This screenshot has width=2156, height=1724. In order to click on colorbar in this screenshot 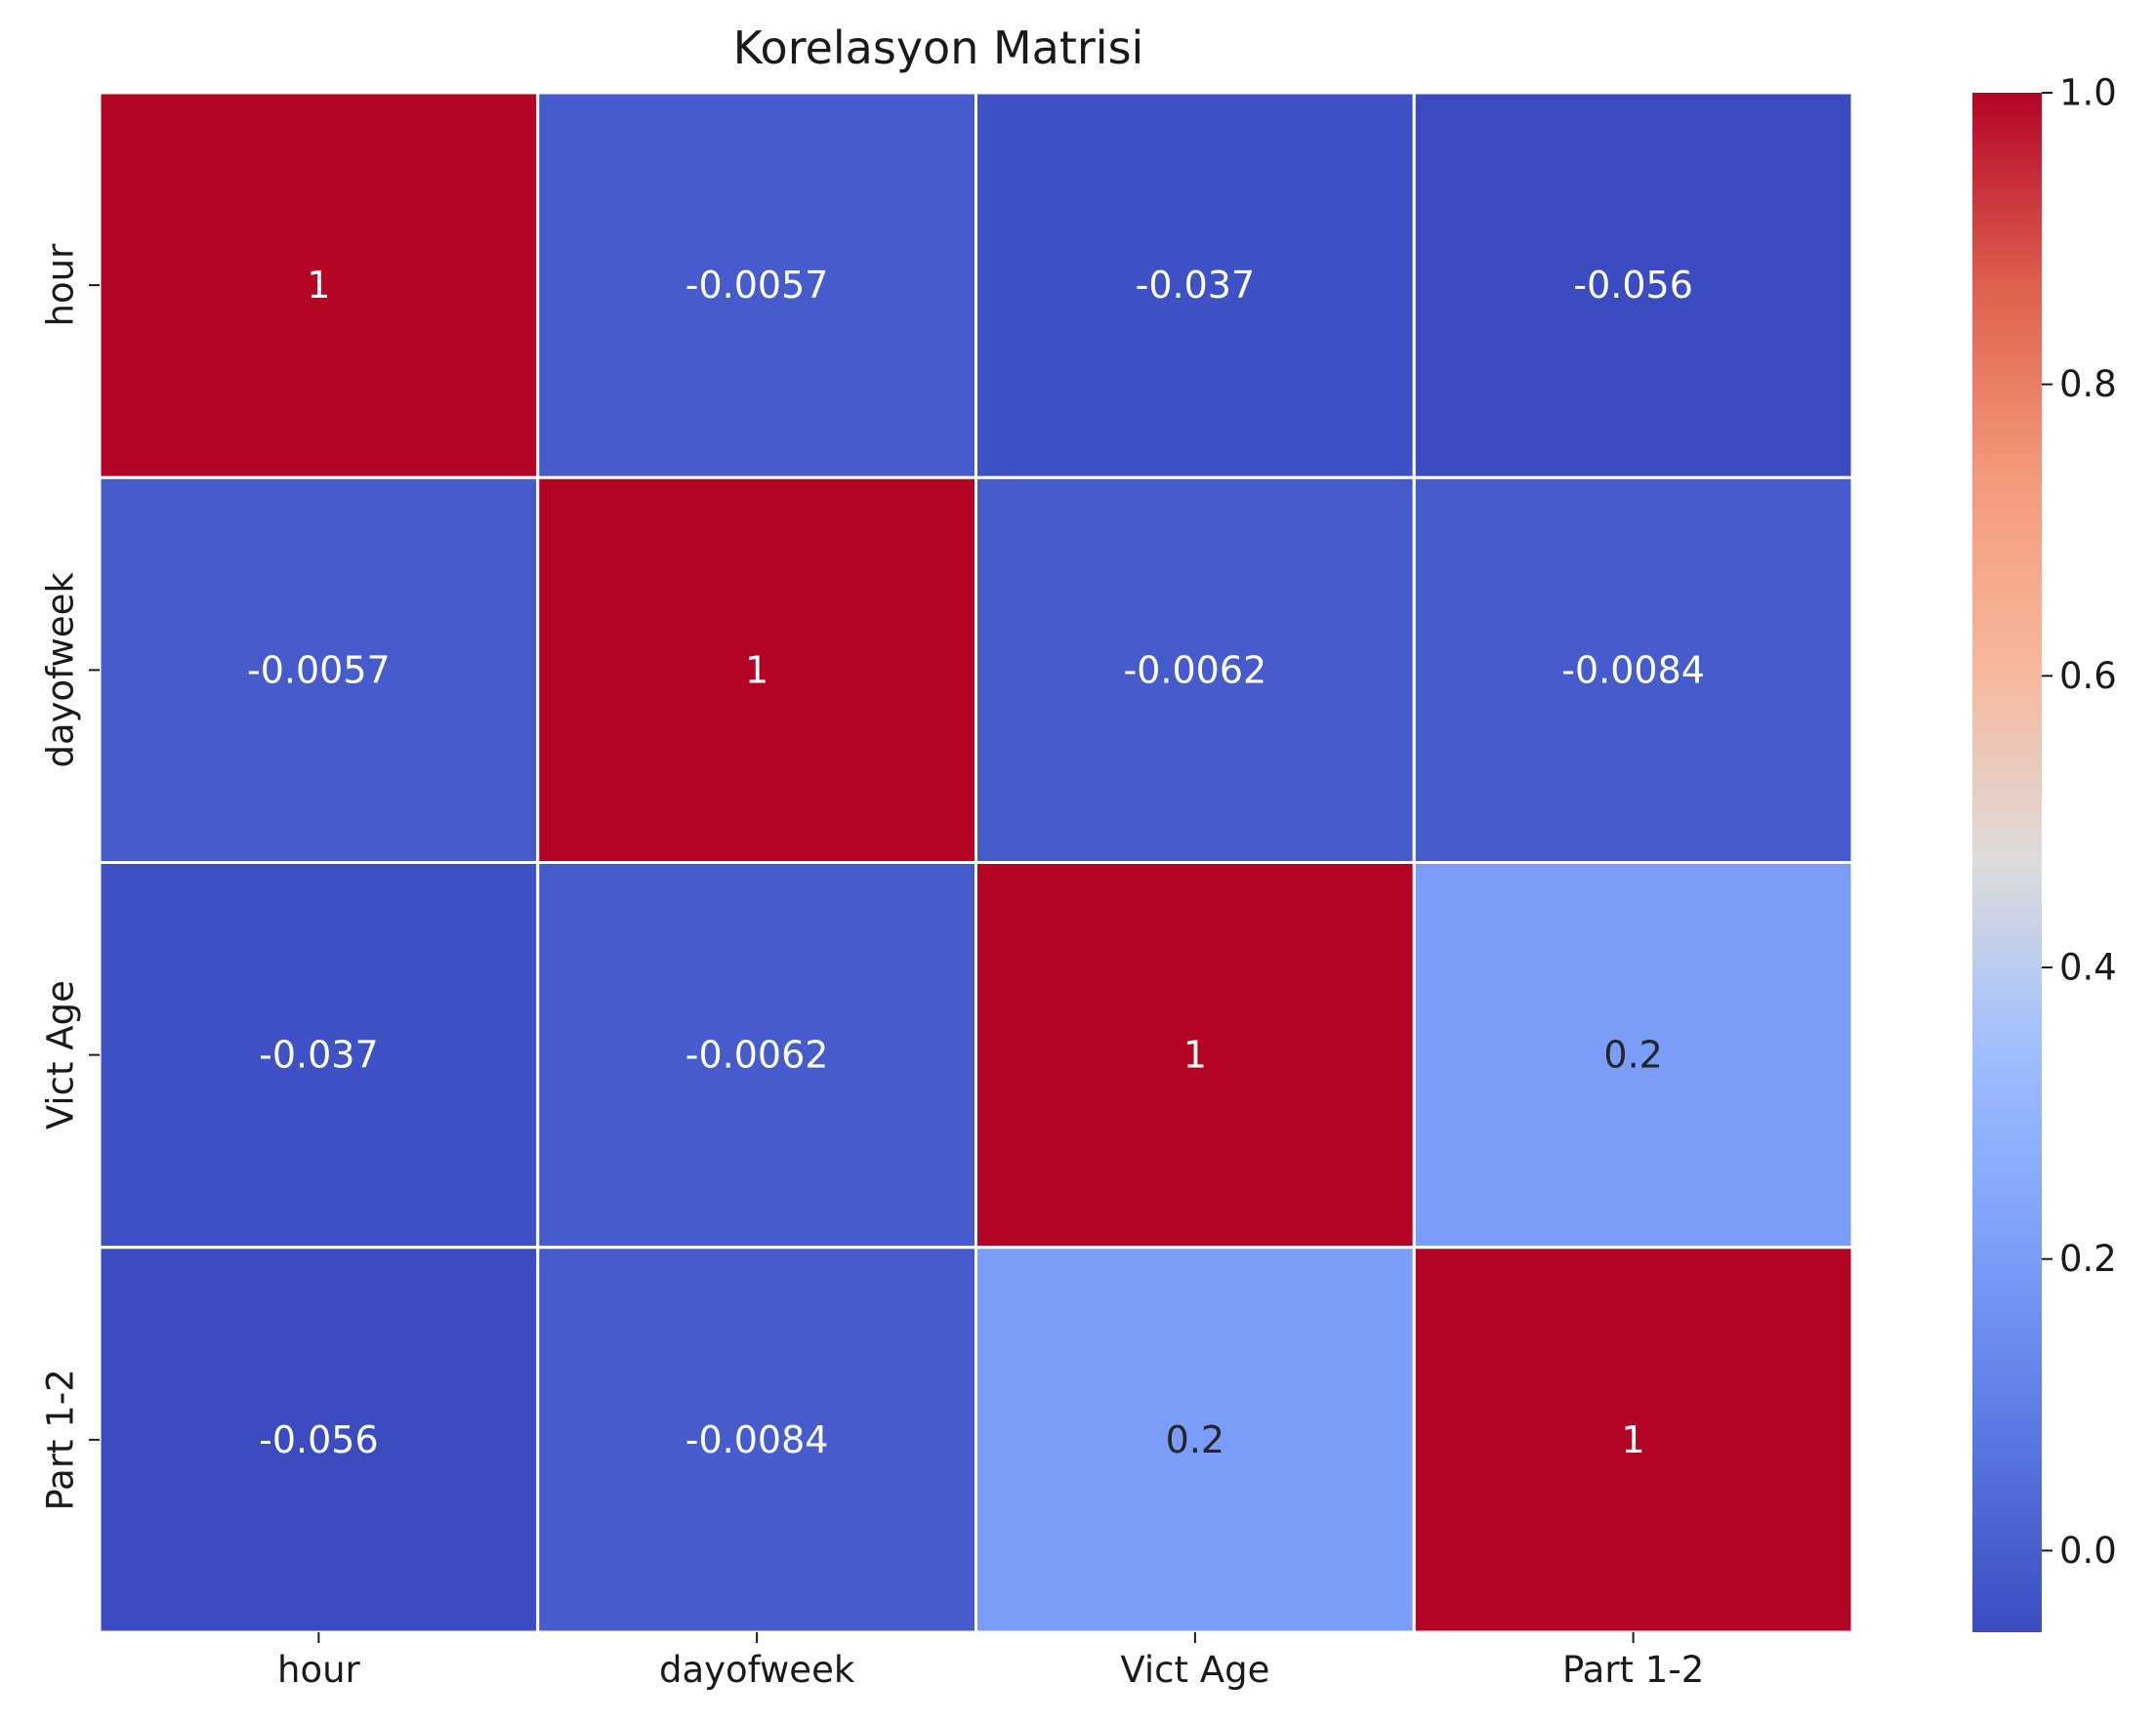, I will do `click(2007, 862)`.